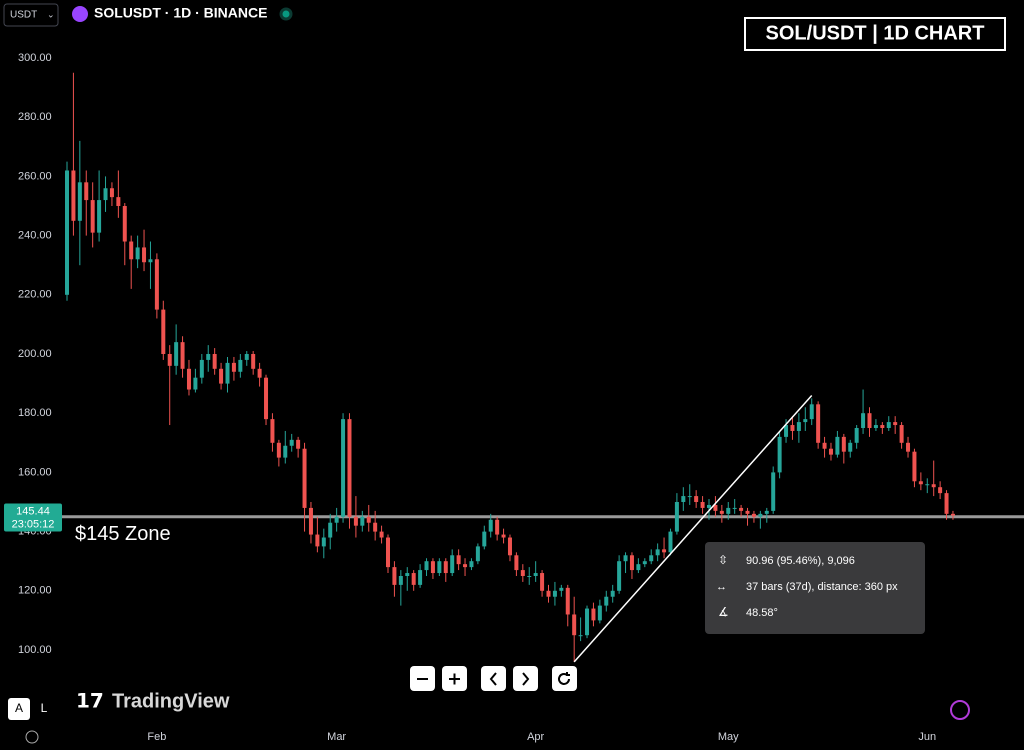 The width and height of the screenshot is (1024, 750). What do you see at coordinates (35, 354) in the screenshot?
I see `y-tick-label: 200.00` at bounding box center [35, 354].